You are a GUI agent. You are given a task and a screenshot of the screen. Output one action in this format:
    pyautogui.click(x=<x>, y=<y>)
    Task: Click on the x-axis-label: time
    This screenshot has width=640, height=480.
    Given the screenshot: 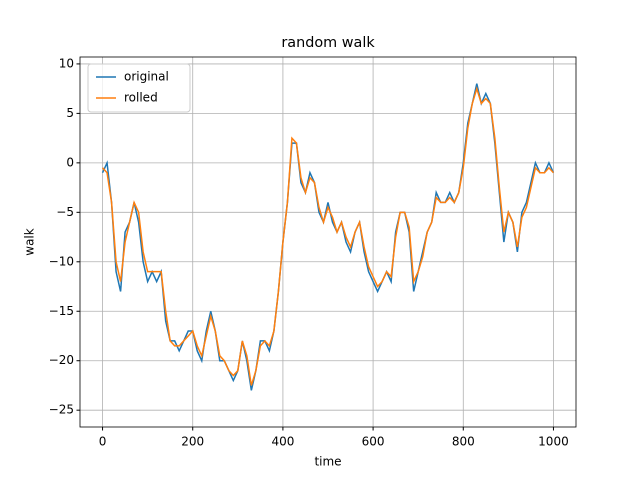 What is the action you would take?
    pyautogui.click(x=327, y=462)
    